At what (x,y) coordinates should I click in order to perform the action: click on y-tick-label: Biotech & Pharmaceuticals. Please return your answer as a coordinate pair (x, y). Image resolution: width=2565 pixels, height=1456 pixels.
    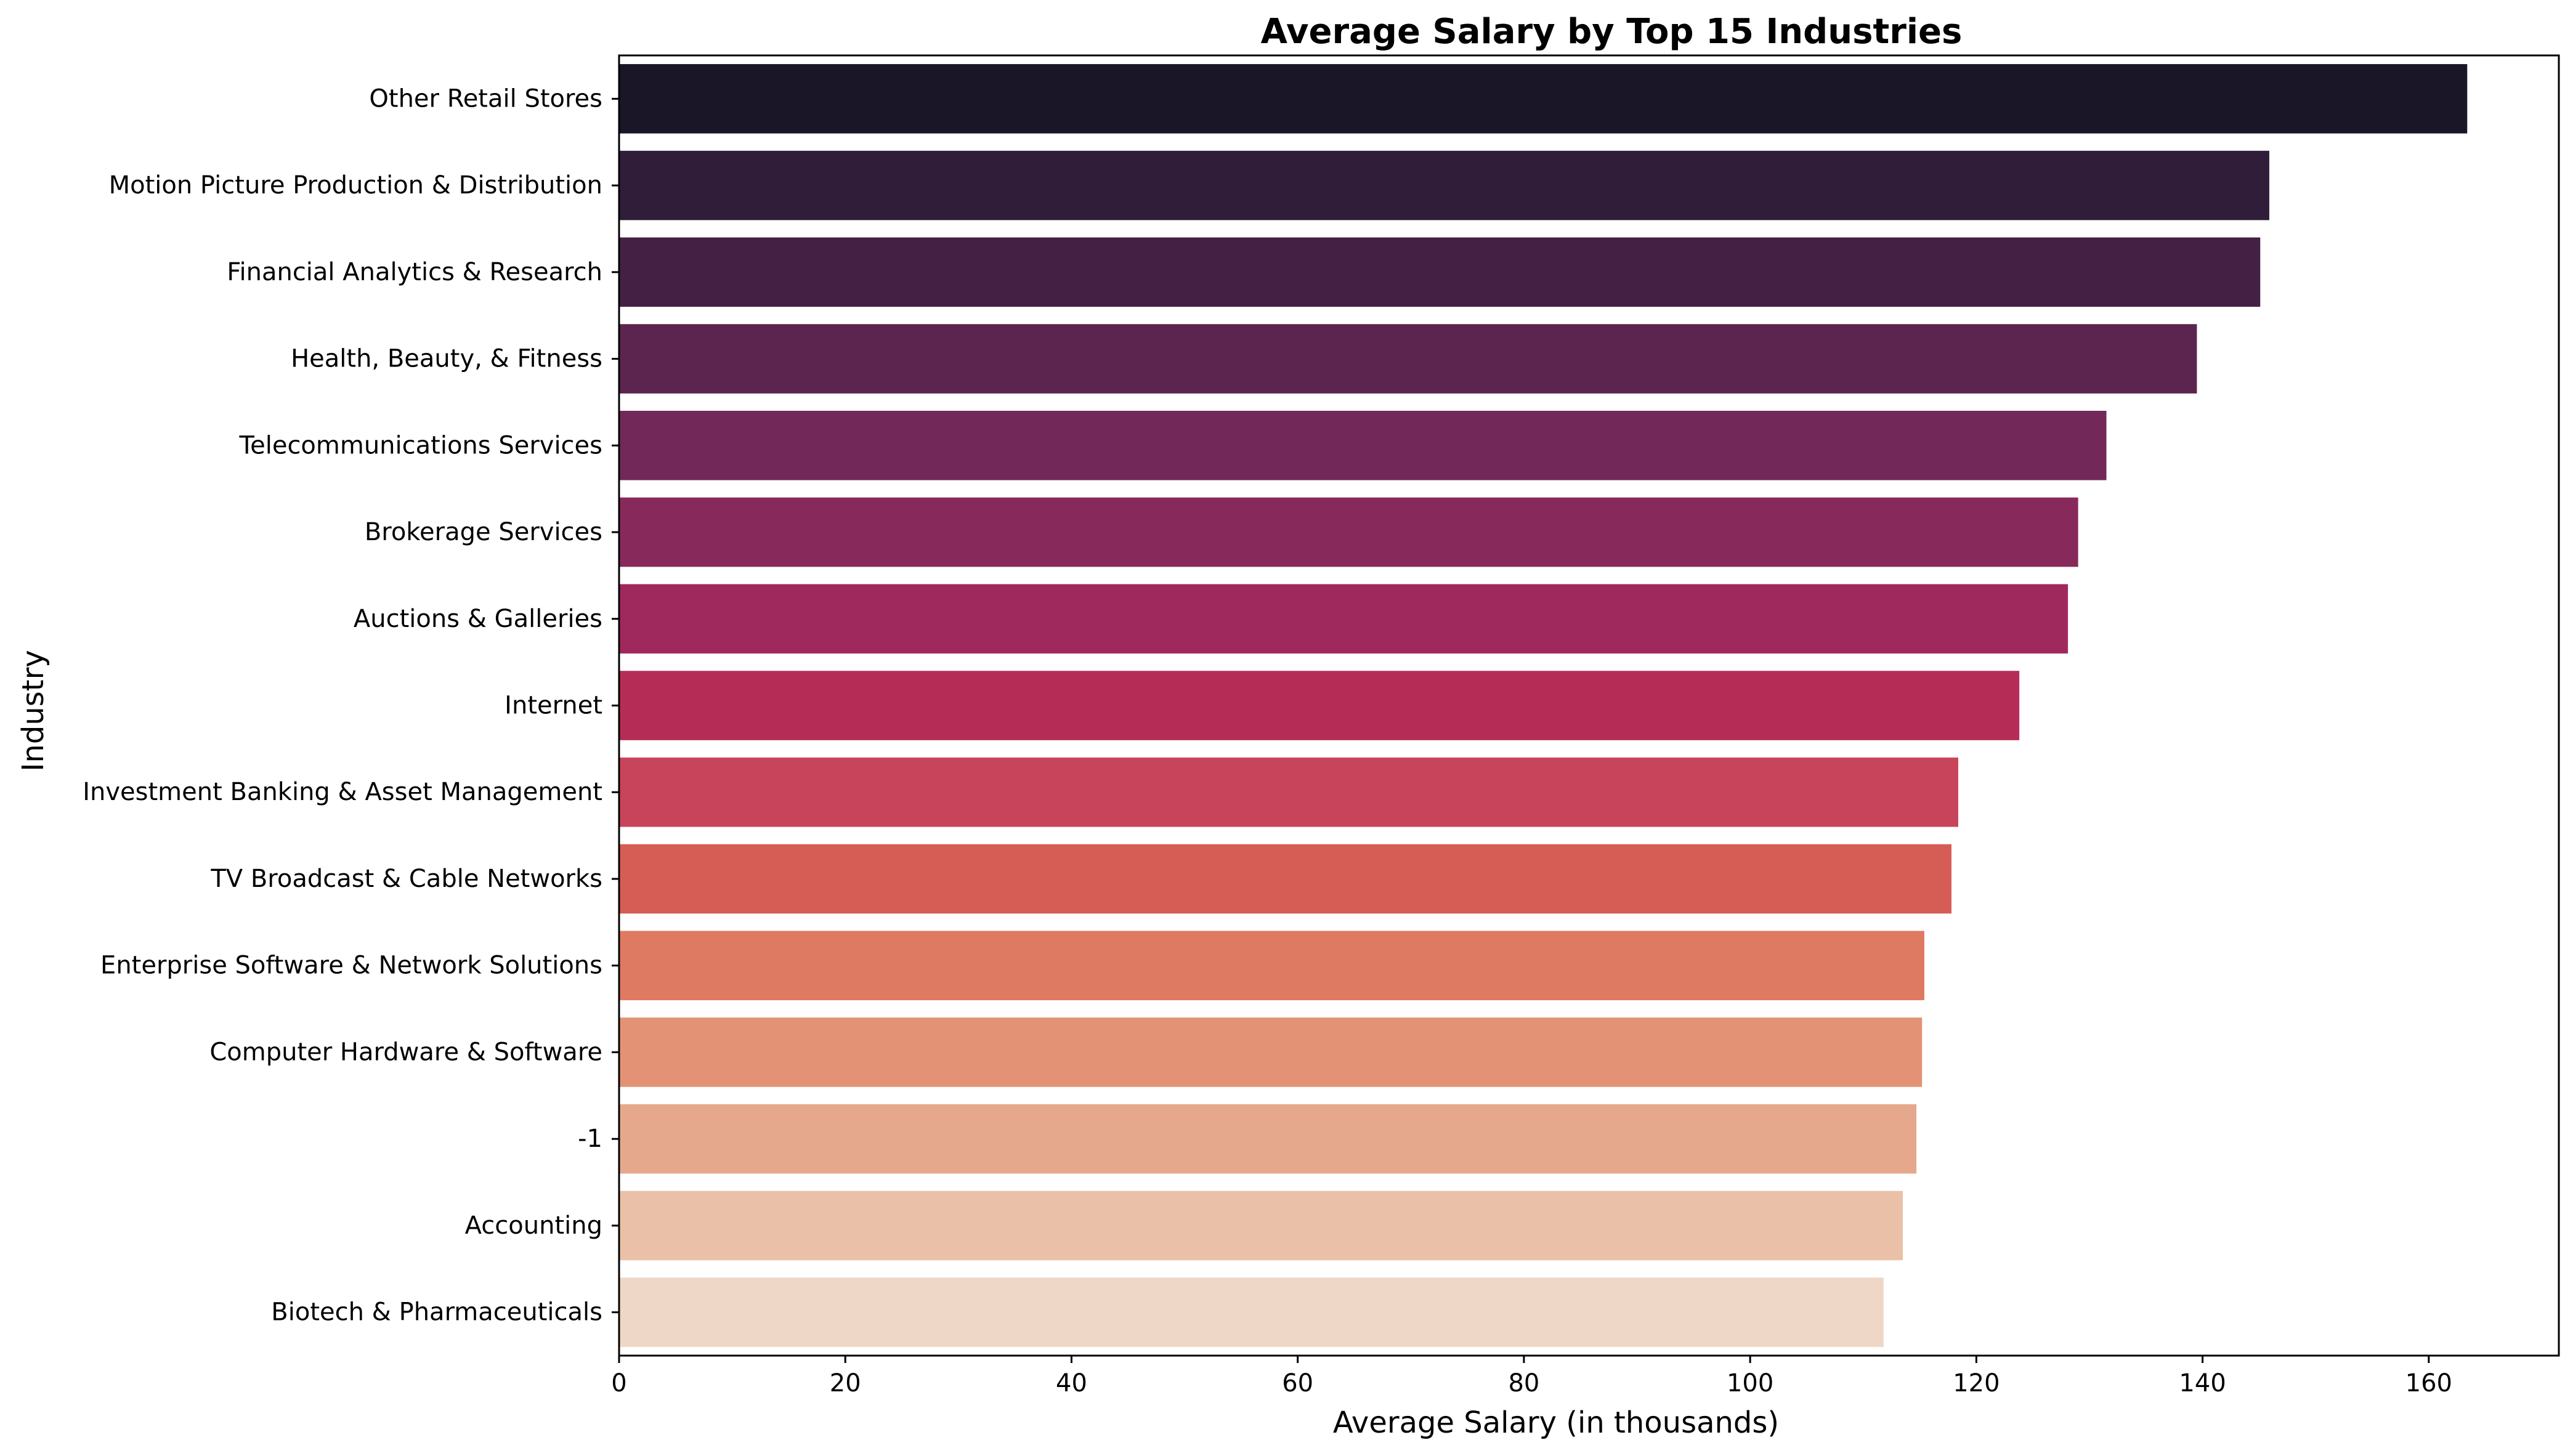
    Looking at the image, I should click on (436, 1312).